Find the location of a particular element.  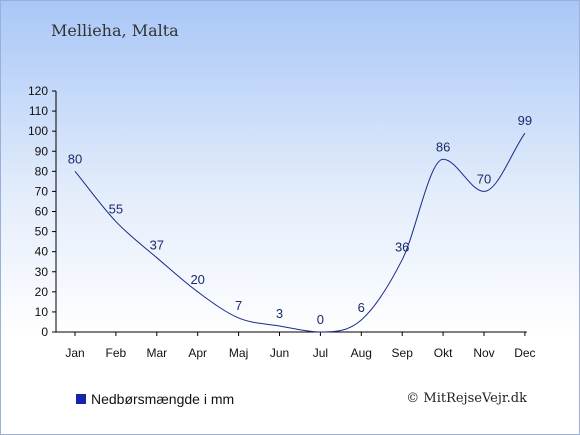

x-tick-label: Mar is located at coordinates (156, 353).